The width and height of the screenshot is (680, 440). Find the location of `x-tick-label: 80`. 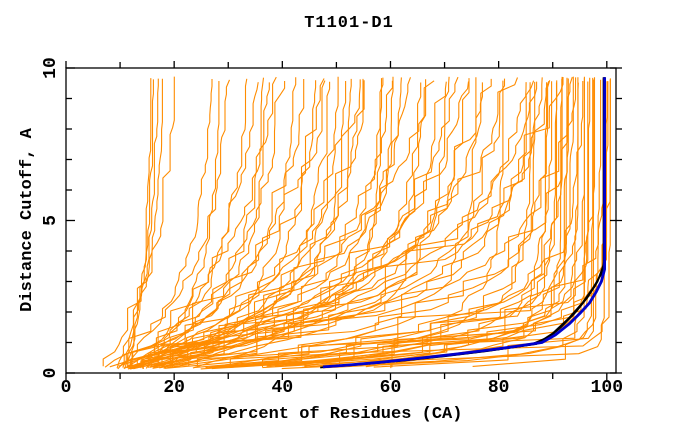

x-tick-label: 80 is located at coordinates (499, 388).